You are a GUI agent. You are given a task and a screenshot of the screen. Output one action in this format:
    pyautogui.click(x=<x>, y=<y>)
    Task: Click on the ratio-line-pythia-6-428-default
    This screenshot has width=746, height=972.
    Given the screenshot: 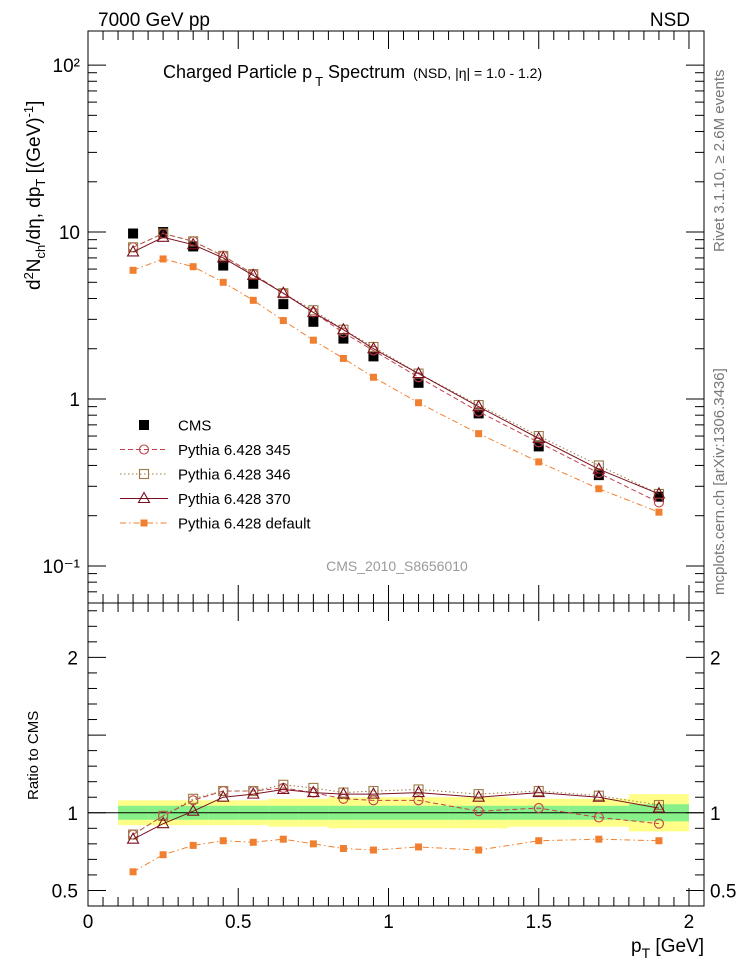 What is the action you would take?
    pyautogui.click(x=395, y=855)
    